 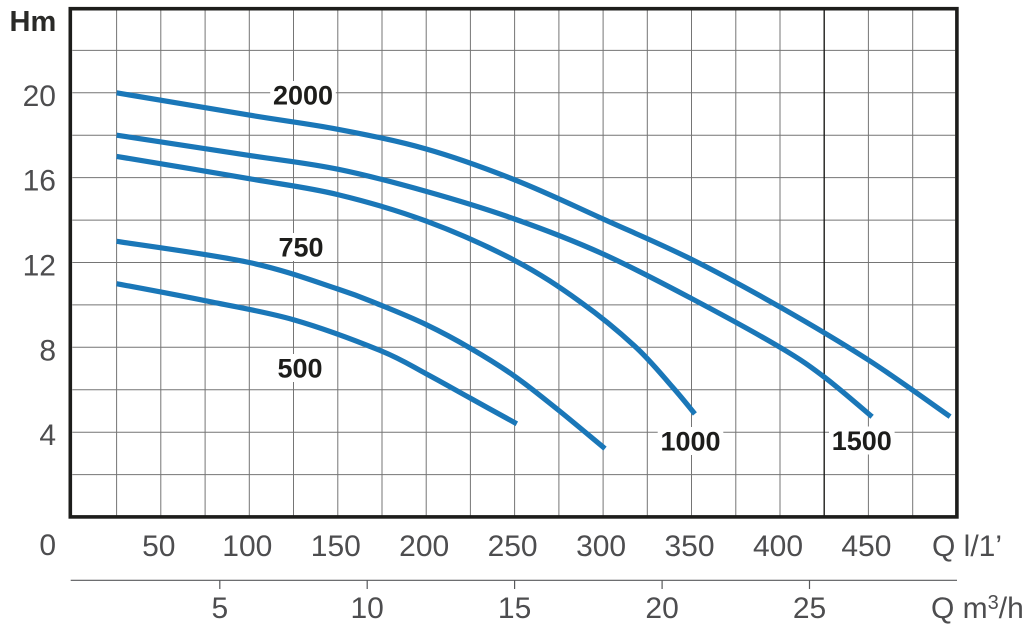 I want to click on svg-text: 300, so click(x=601, y=546).